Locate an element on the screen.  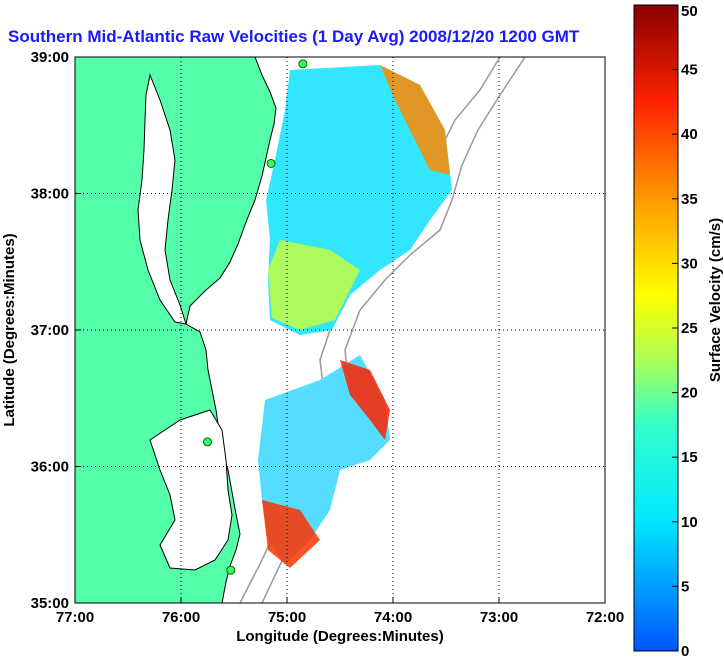
y-axis-ticks: 35:00 36:00 37:00 38:00 39:00 is located at coordinates (56, 330).